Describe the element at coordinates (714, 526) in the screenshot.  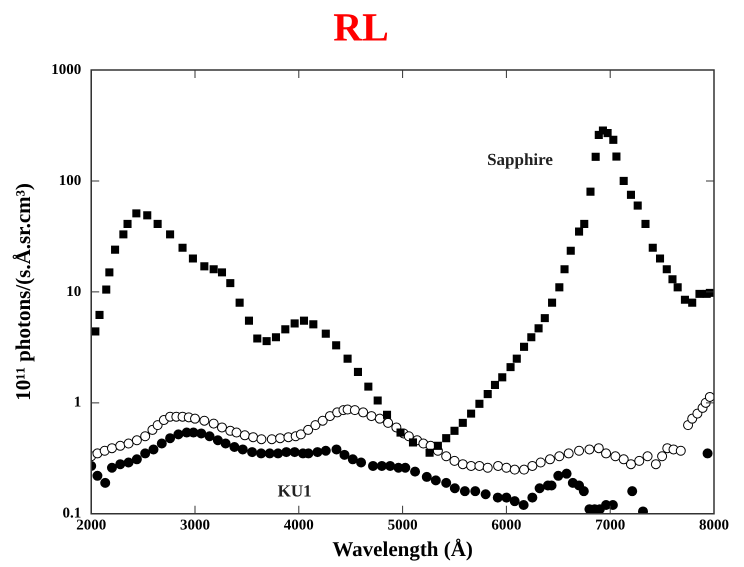
I see `x-tick-label: 8000` at that location.